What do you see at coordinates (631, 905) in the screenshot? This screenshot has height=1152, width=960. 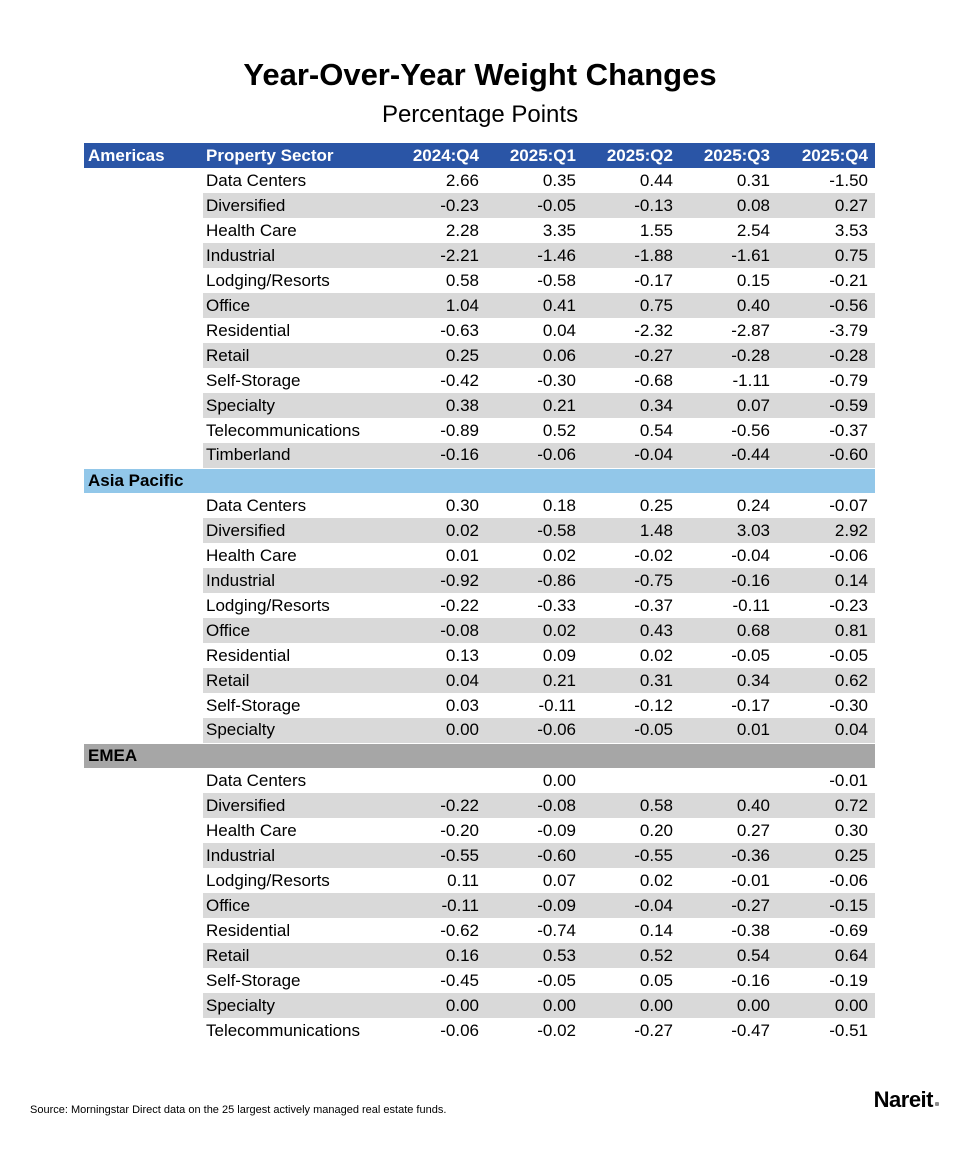 I see `value-cell: -0.04` at bounding box center [631, 905].